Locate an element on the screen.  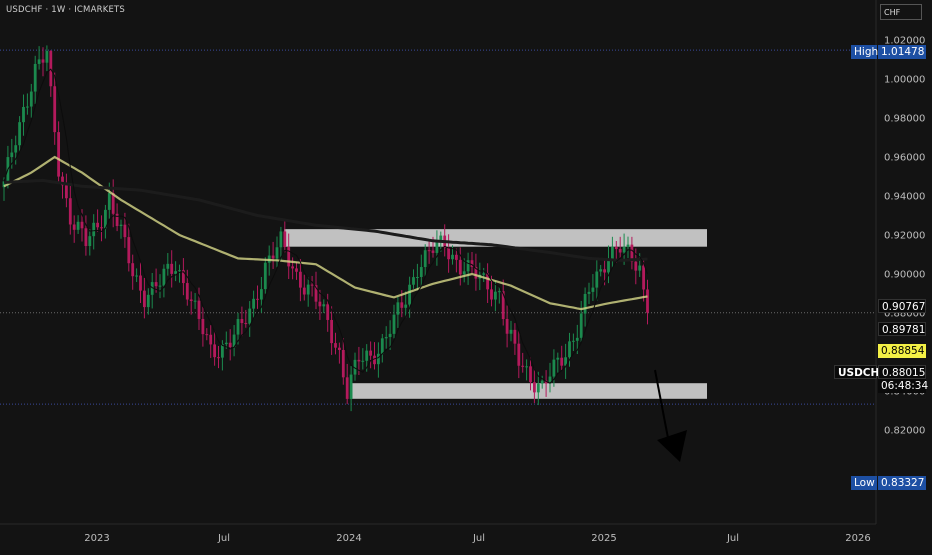
time-tick-label: 2023 is located at coordinates (96, 538).